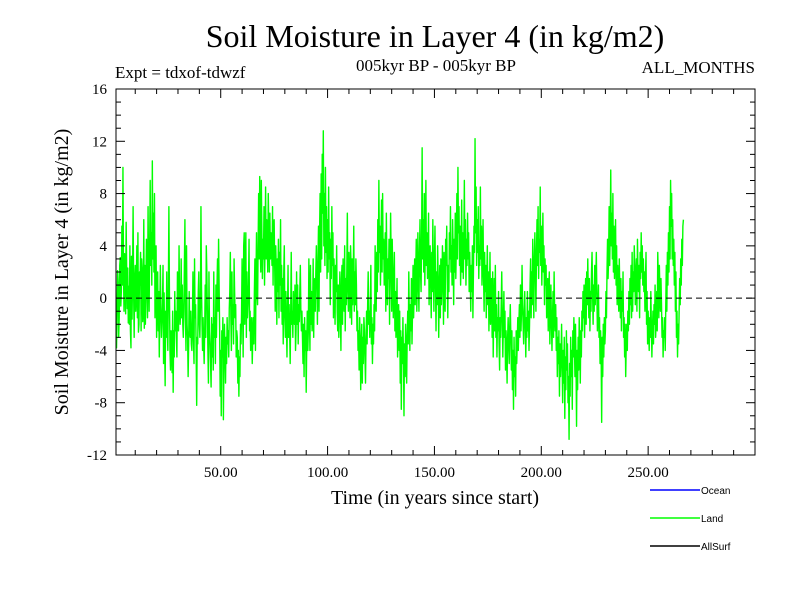 This screenshot has height=600, width=800. What do you see at coordinates (221, 473) in the screenshot?
I see `x-tick-label: 50.00` at bounding box center [221, 473].